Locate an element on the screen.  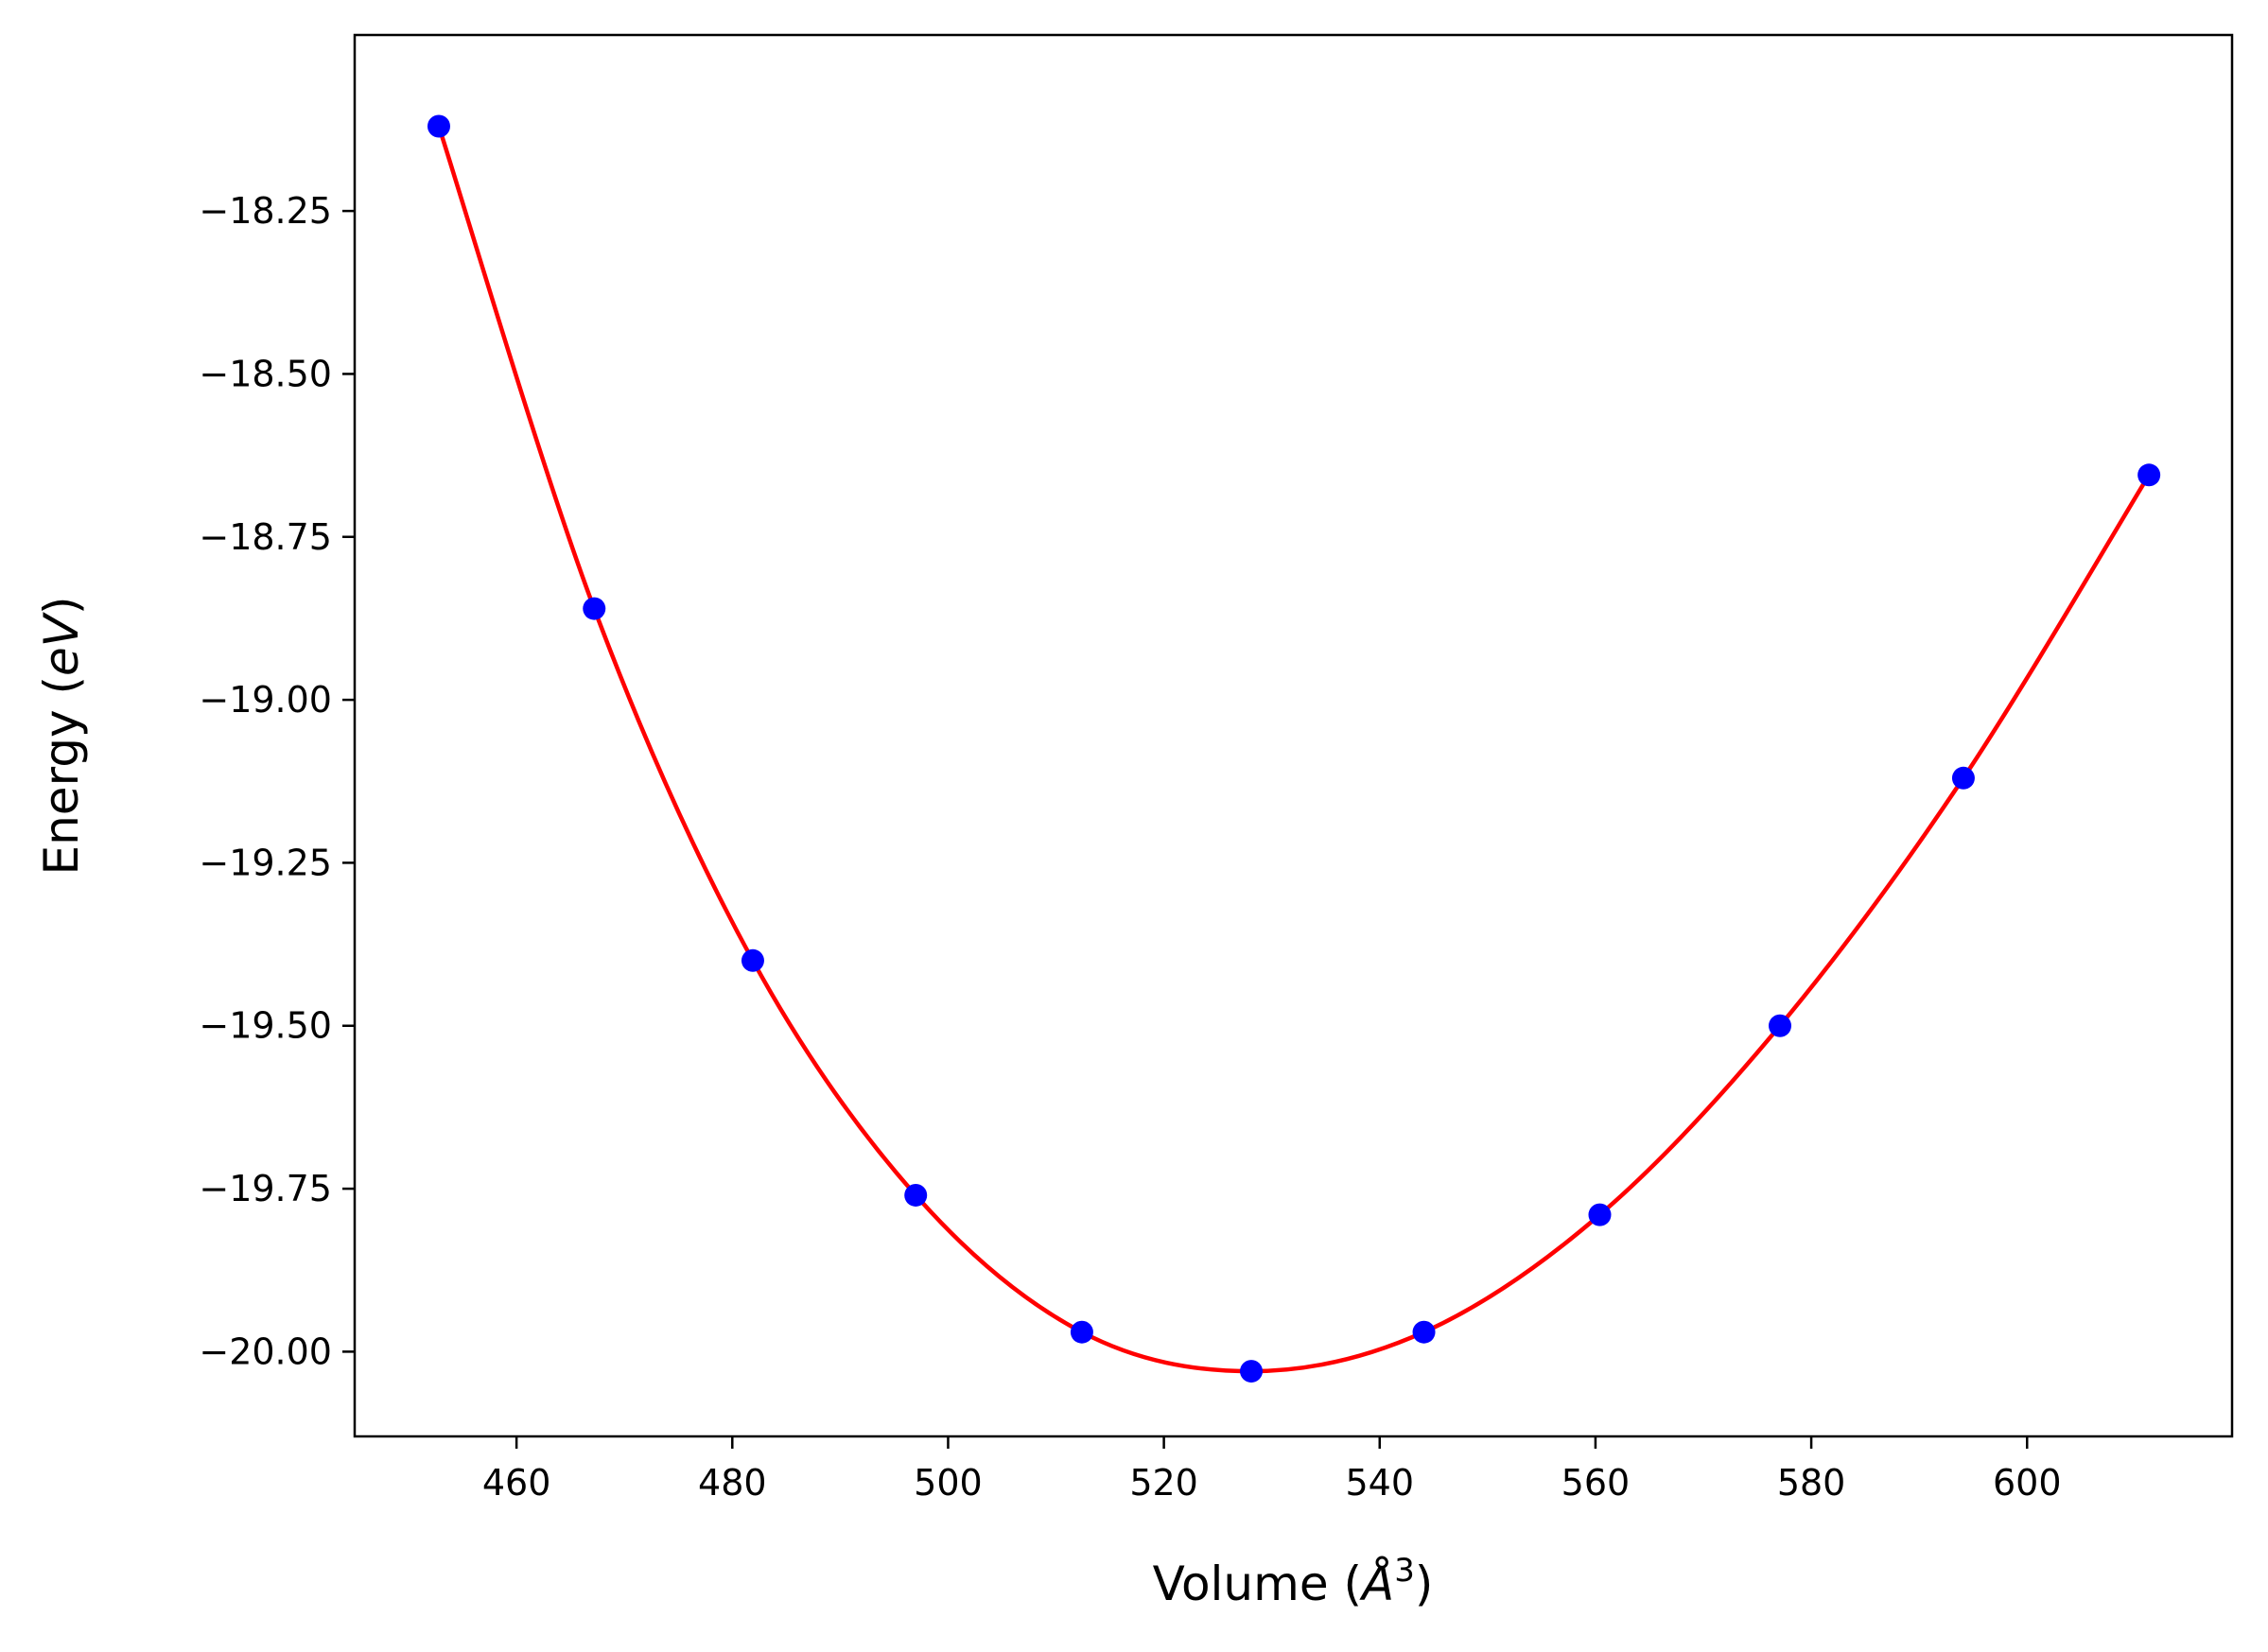
x-tick-label: 480 is located at coordinates (732, 1483).